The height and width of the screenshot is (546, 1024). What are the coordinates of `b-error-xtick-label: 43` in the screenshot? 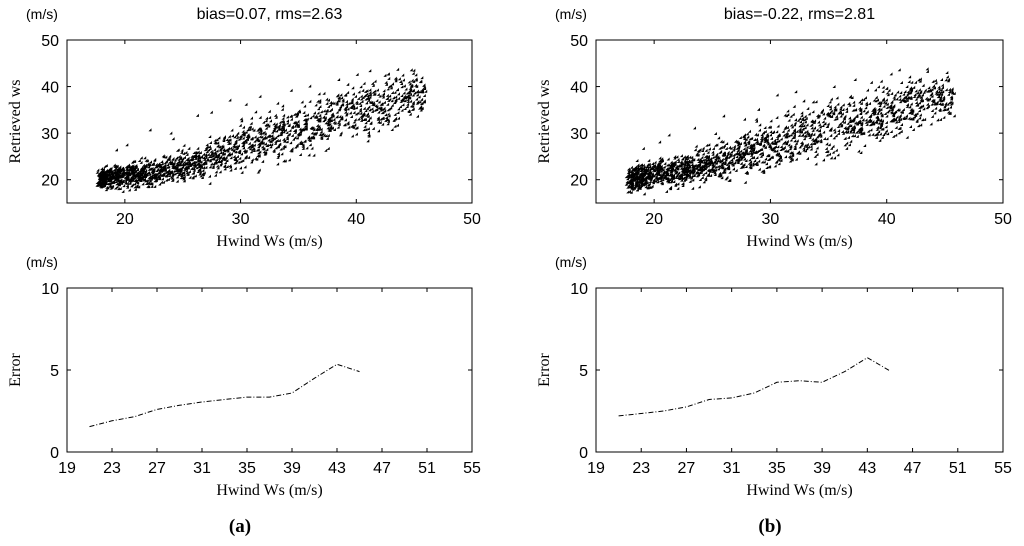 It's located at (867, 468).